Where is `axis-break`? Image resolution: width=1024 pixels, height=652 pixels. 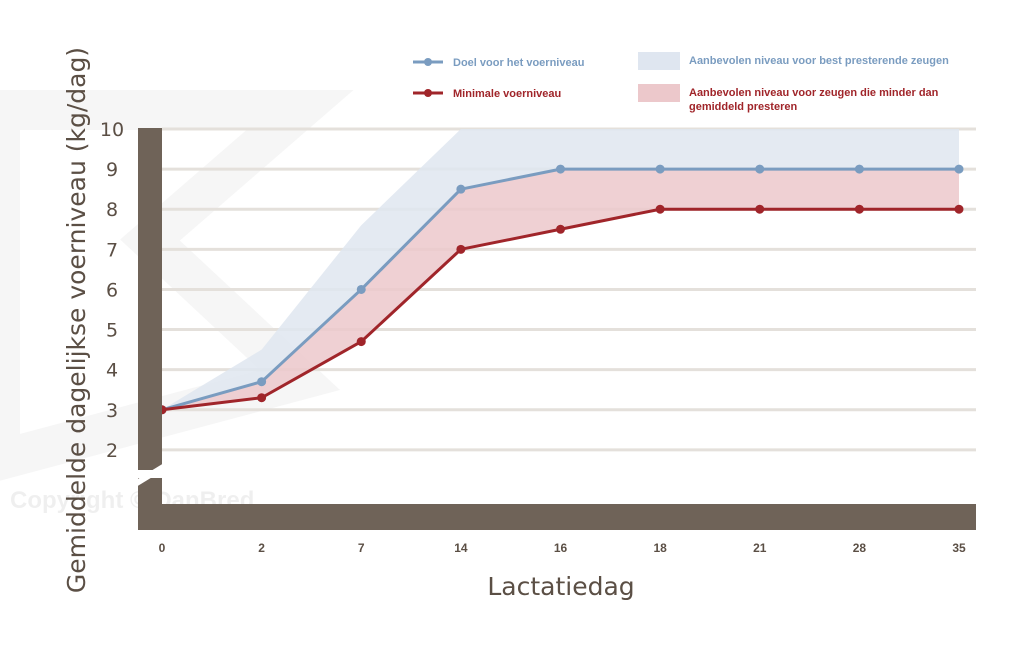
axis-break is located at coordinates (150, 475).